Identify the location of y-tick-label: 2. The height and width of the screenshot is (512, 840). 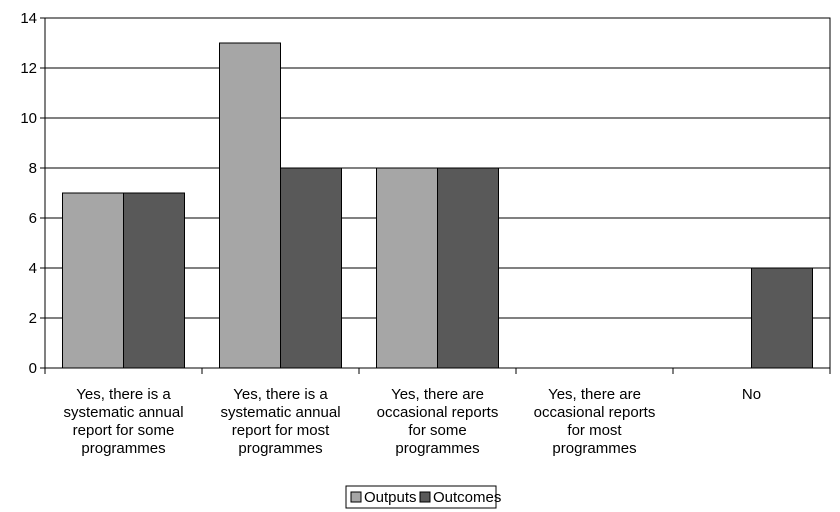
(33, 318).